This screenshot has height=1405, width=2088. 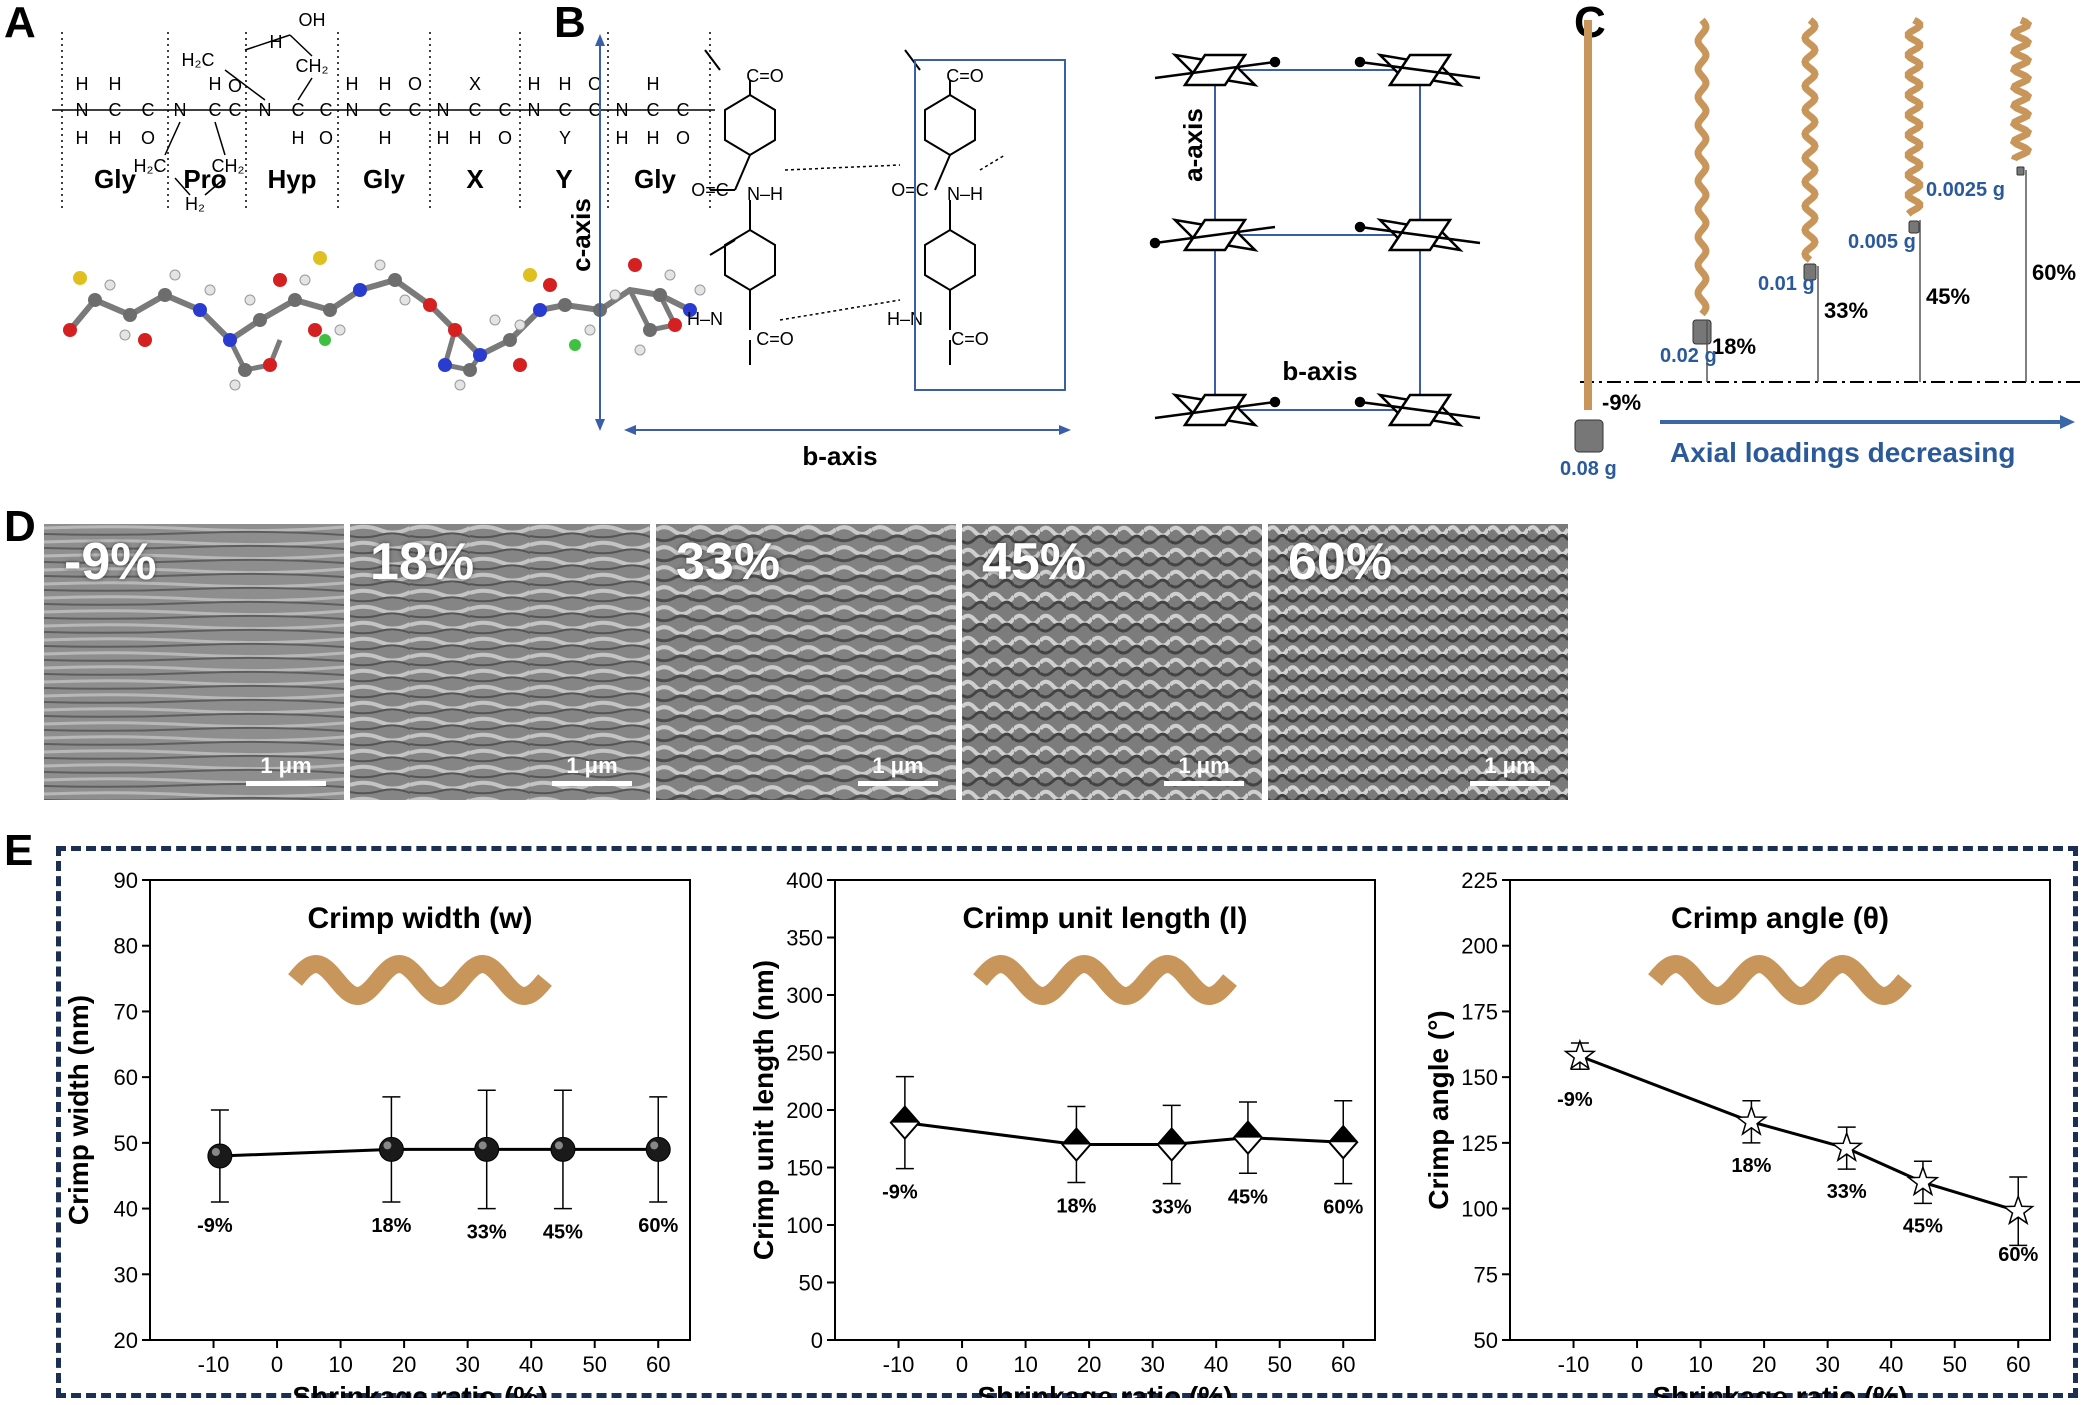 What do you see at coordinates (126, 880) in the screenshot?
I see `y-tick-label: 90` at bounding box center [126, 880].